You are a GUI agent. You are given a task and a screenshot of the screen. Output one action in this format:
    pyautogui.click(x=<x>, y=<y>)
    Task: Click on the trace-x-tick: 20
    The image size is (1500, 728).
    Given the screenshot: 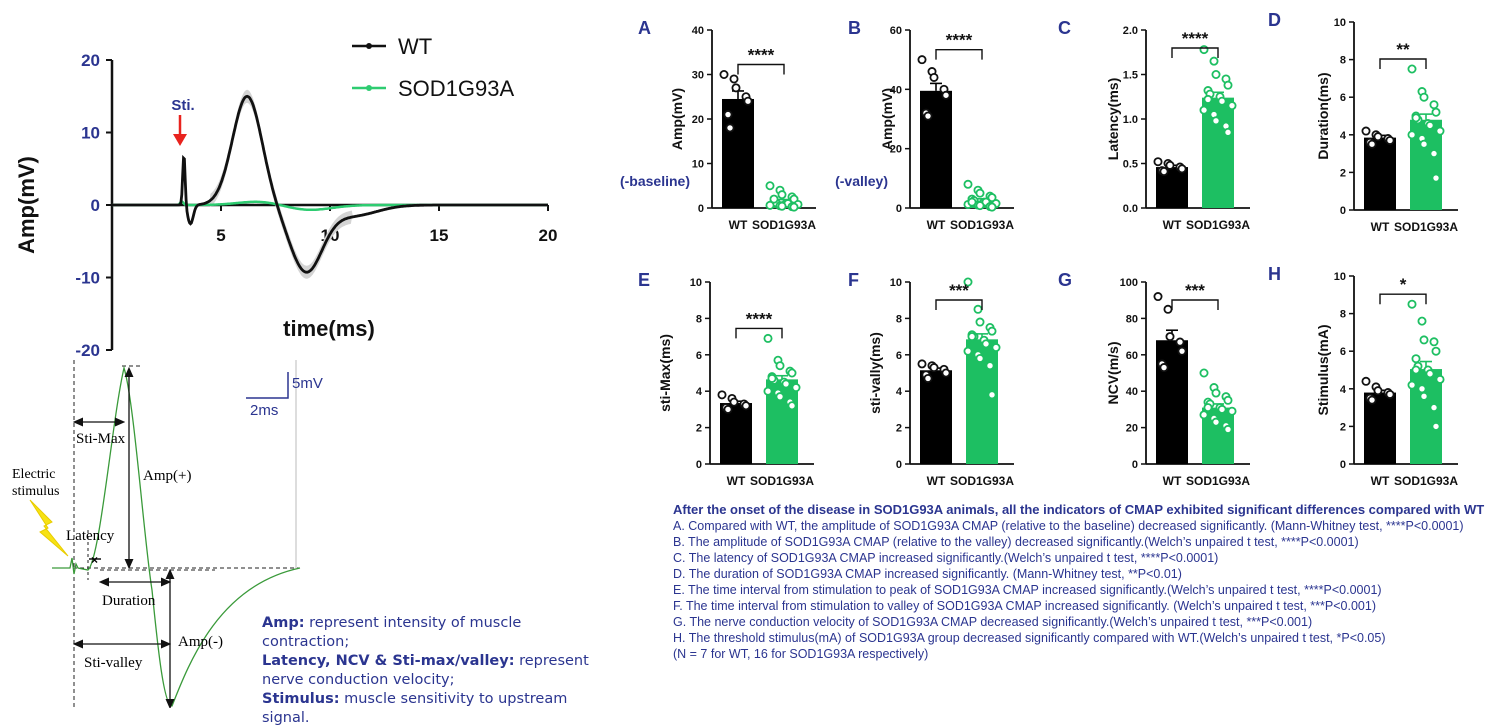 What is the action you would take?
    pyautogui.click(x=548, y=235)
    